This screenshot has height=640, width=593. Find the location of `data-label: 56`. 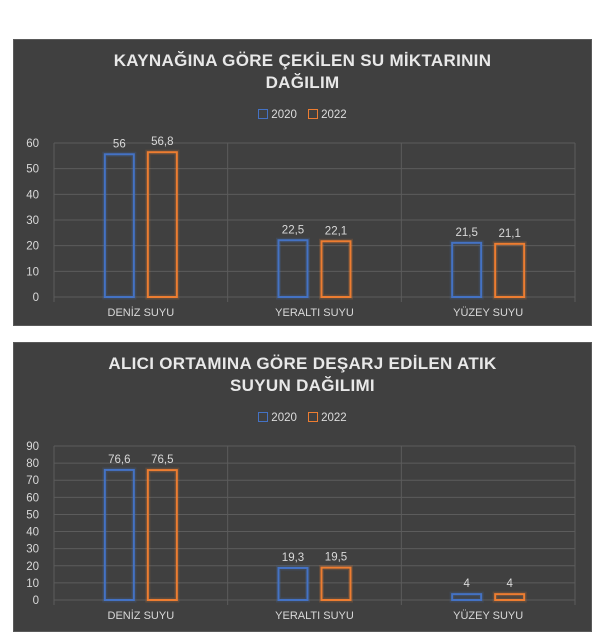

data-label: 56 is located at coordinates (119, 144).